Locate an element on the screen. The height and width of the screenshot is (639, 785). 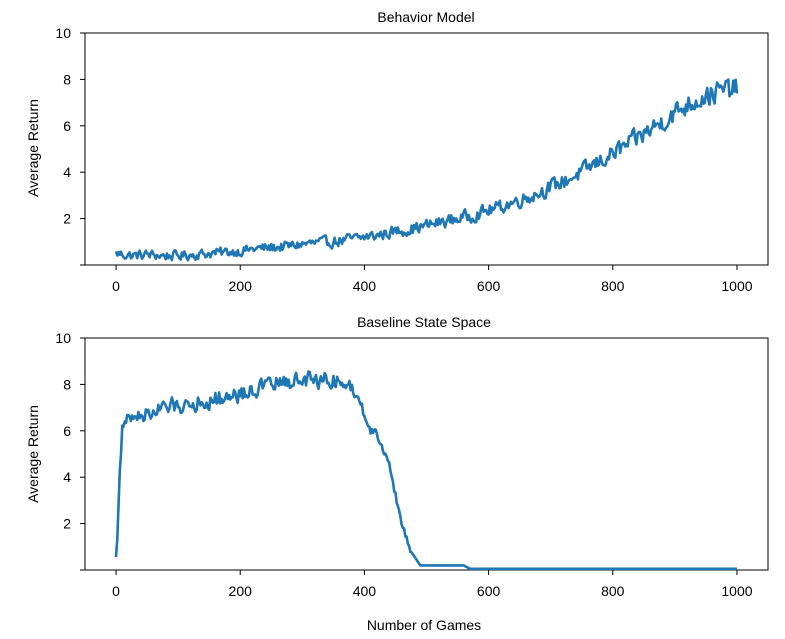
chart-title: Behavior Model is located at coordinates (425, 17).